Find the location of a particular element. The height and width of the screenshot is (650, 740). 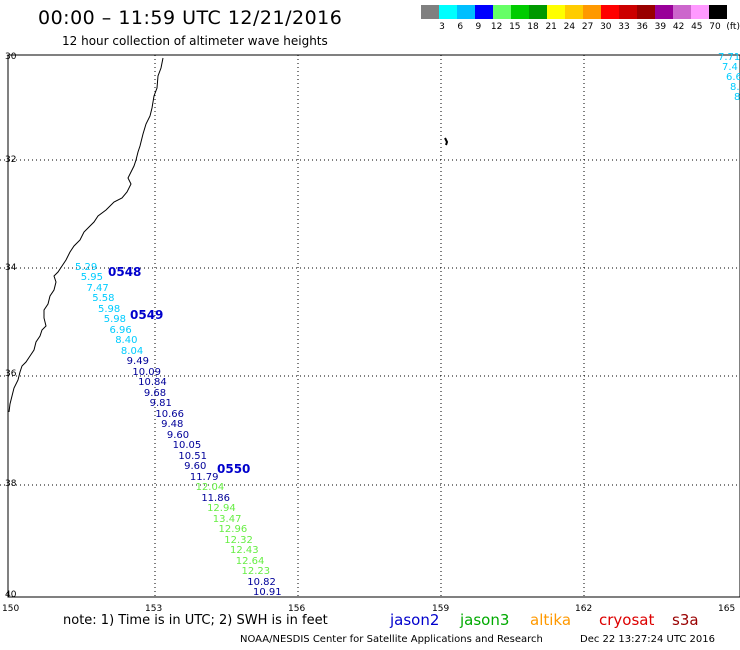

wave-height-value: 10.51 is located at coordinates (192, 456).